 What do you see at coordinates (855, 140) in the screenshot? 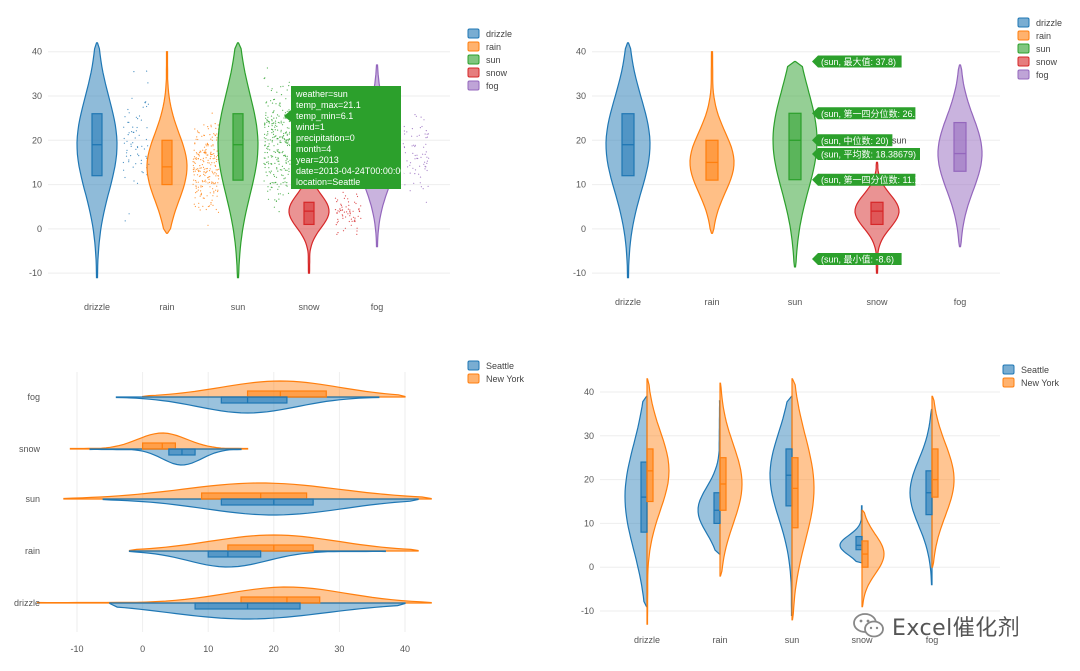
I see `chart2-hover-text-2: (sun, 中位数: 20)` at bounding box center [855, 140].